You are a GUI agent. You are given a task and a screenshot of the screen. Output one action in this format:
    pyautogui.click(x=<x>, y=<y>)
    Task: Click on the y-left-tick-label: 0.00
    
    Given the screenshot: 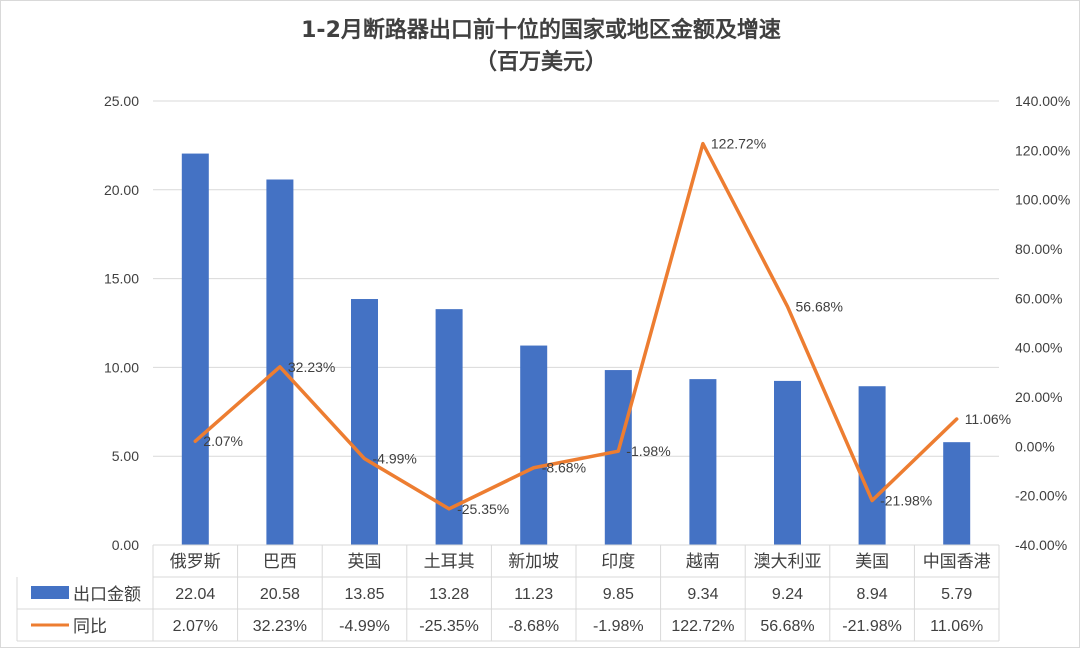 What is the action you would take?
    pyautogui.click(x=125, y=545)
    